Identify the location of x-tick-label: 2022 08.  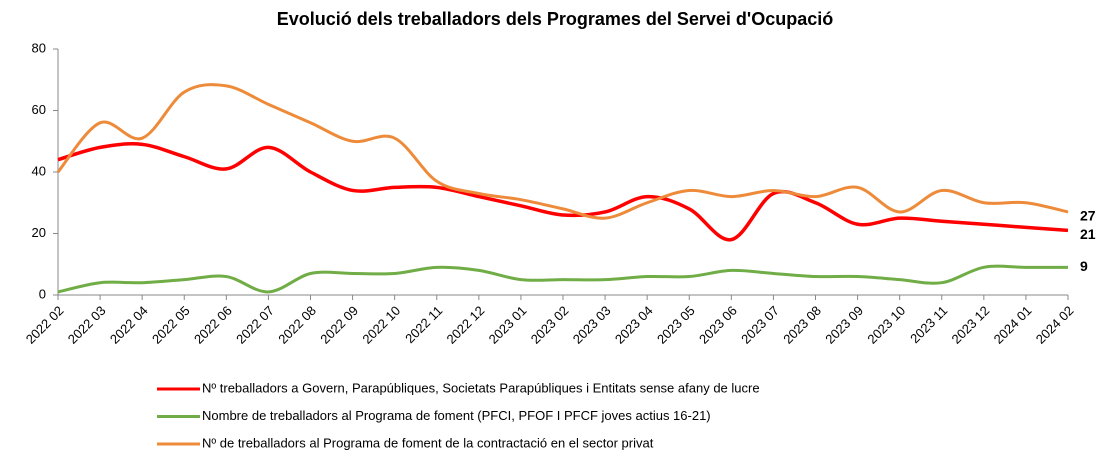
(297, 325).